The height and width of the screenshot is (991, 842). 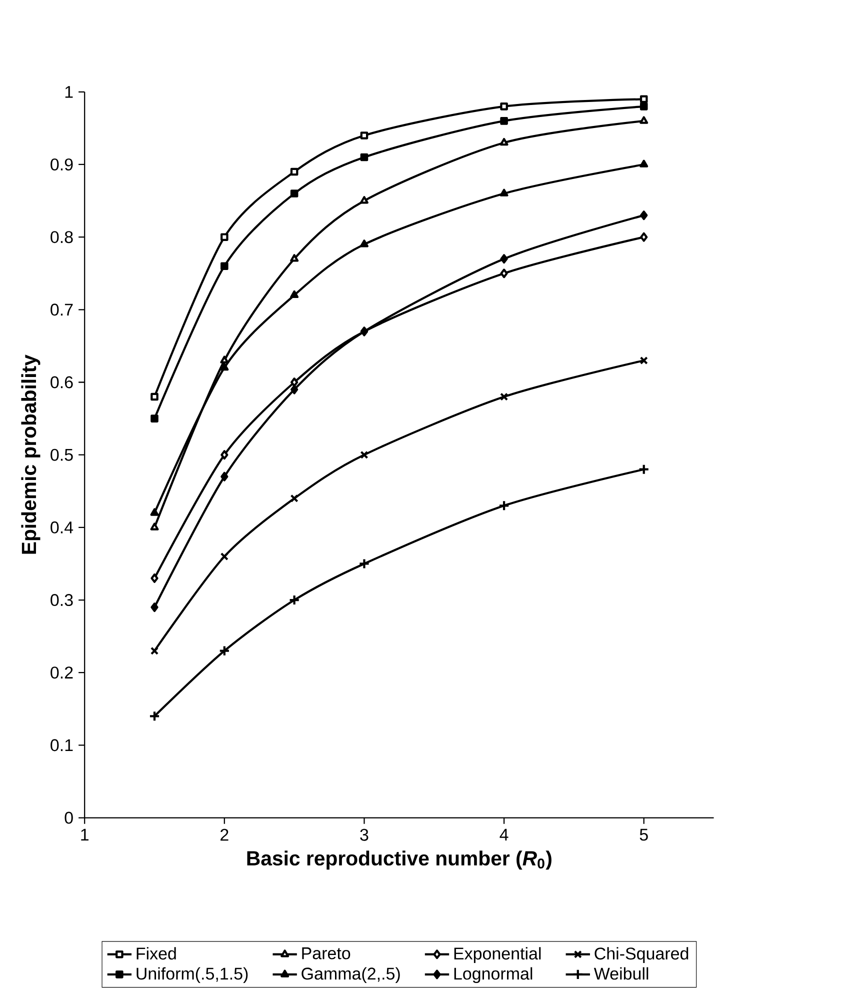 What do you see at coordinates (399, 860) in the screenshot?
I see `x-axis-title: Basic reproductive number (R$_{0}$)` at bounding box center [399, 860].